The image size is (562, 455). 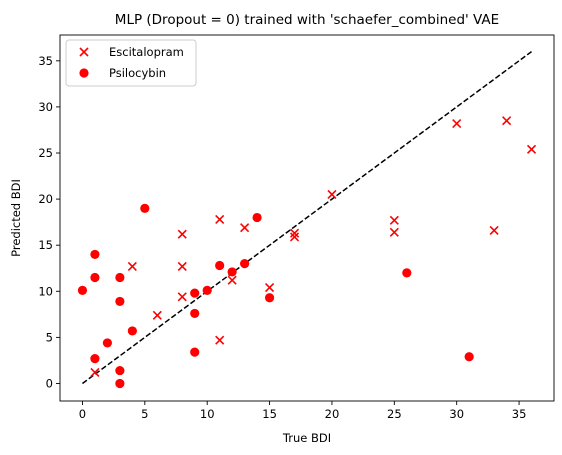 I want to click on legend-label-escitalopram: Escitalopram, so click(x=146, y=52).